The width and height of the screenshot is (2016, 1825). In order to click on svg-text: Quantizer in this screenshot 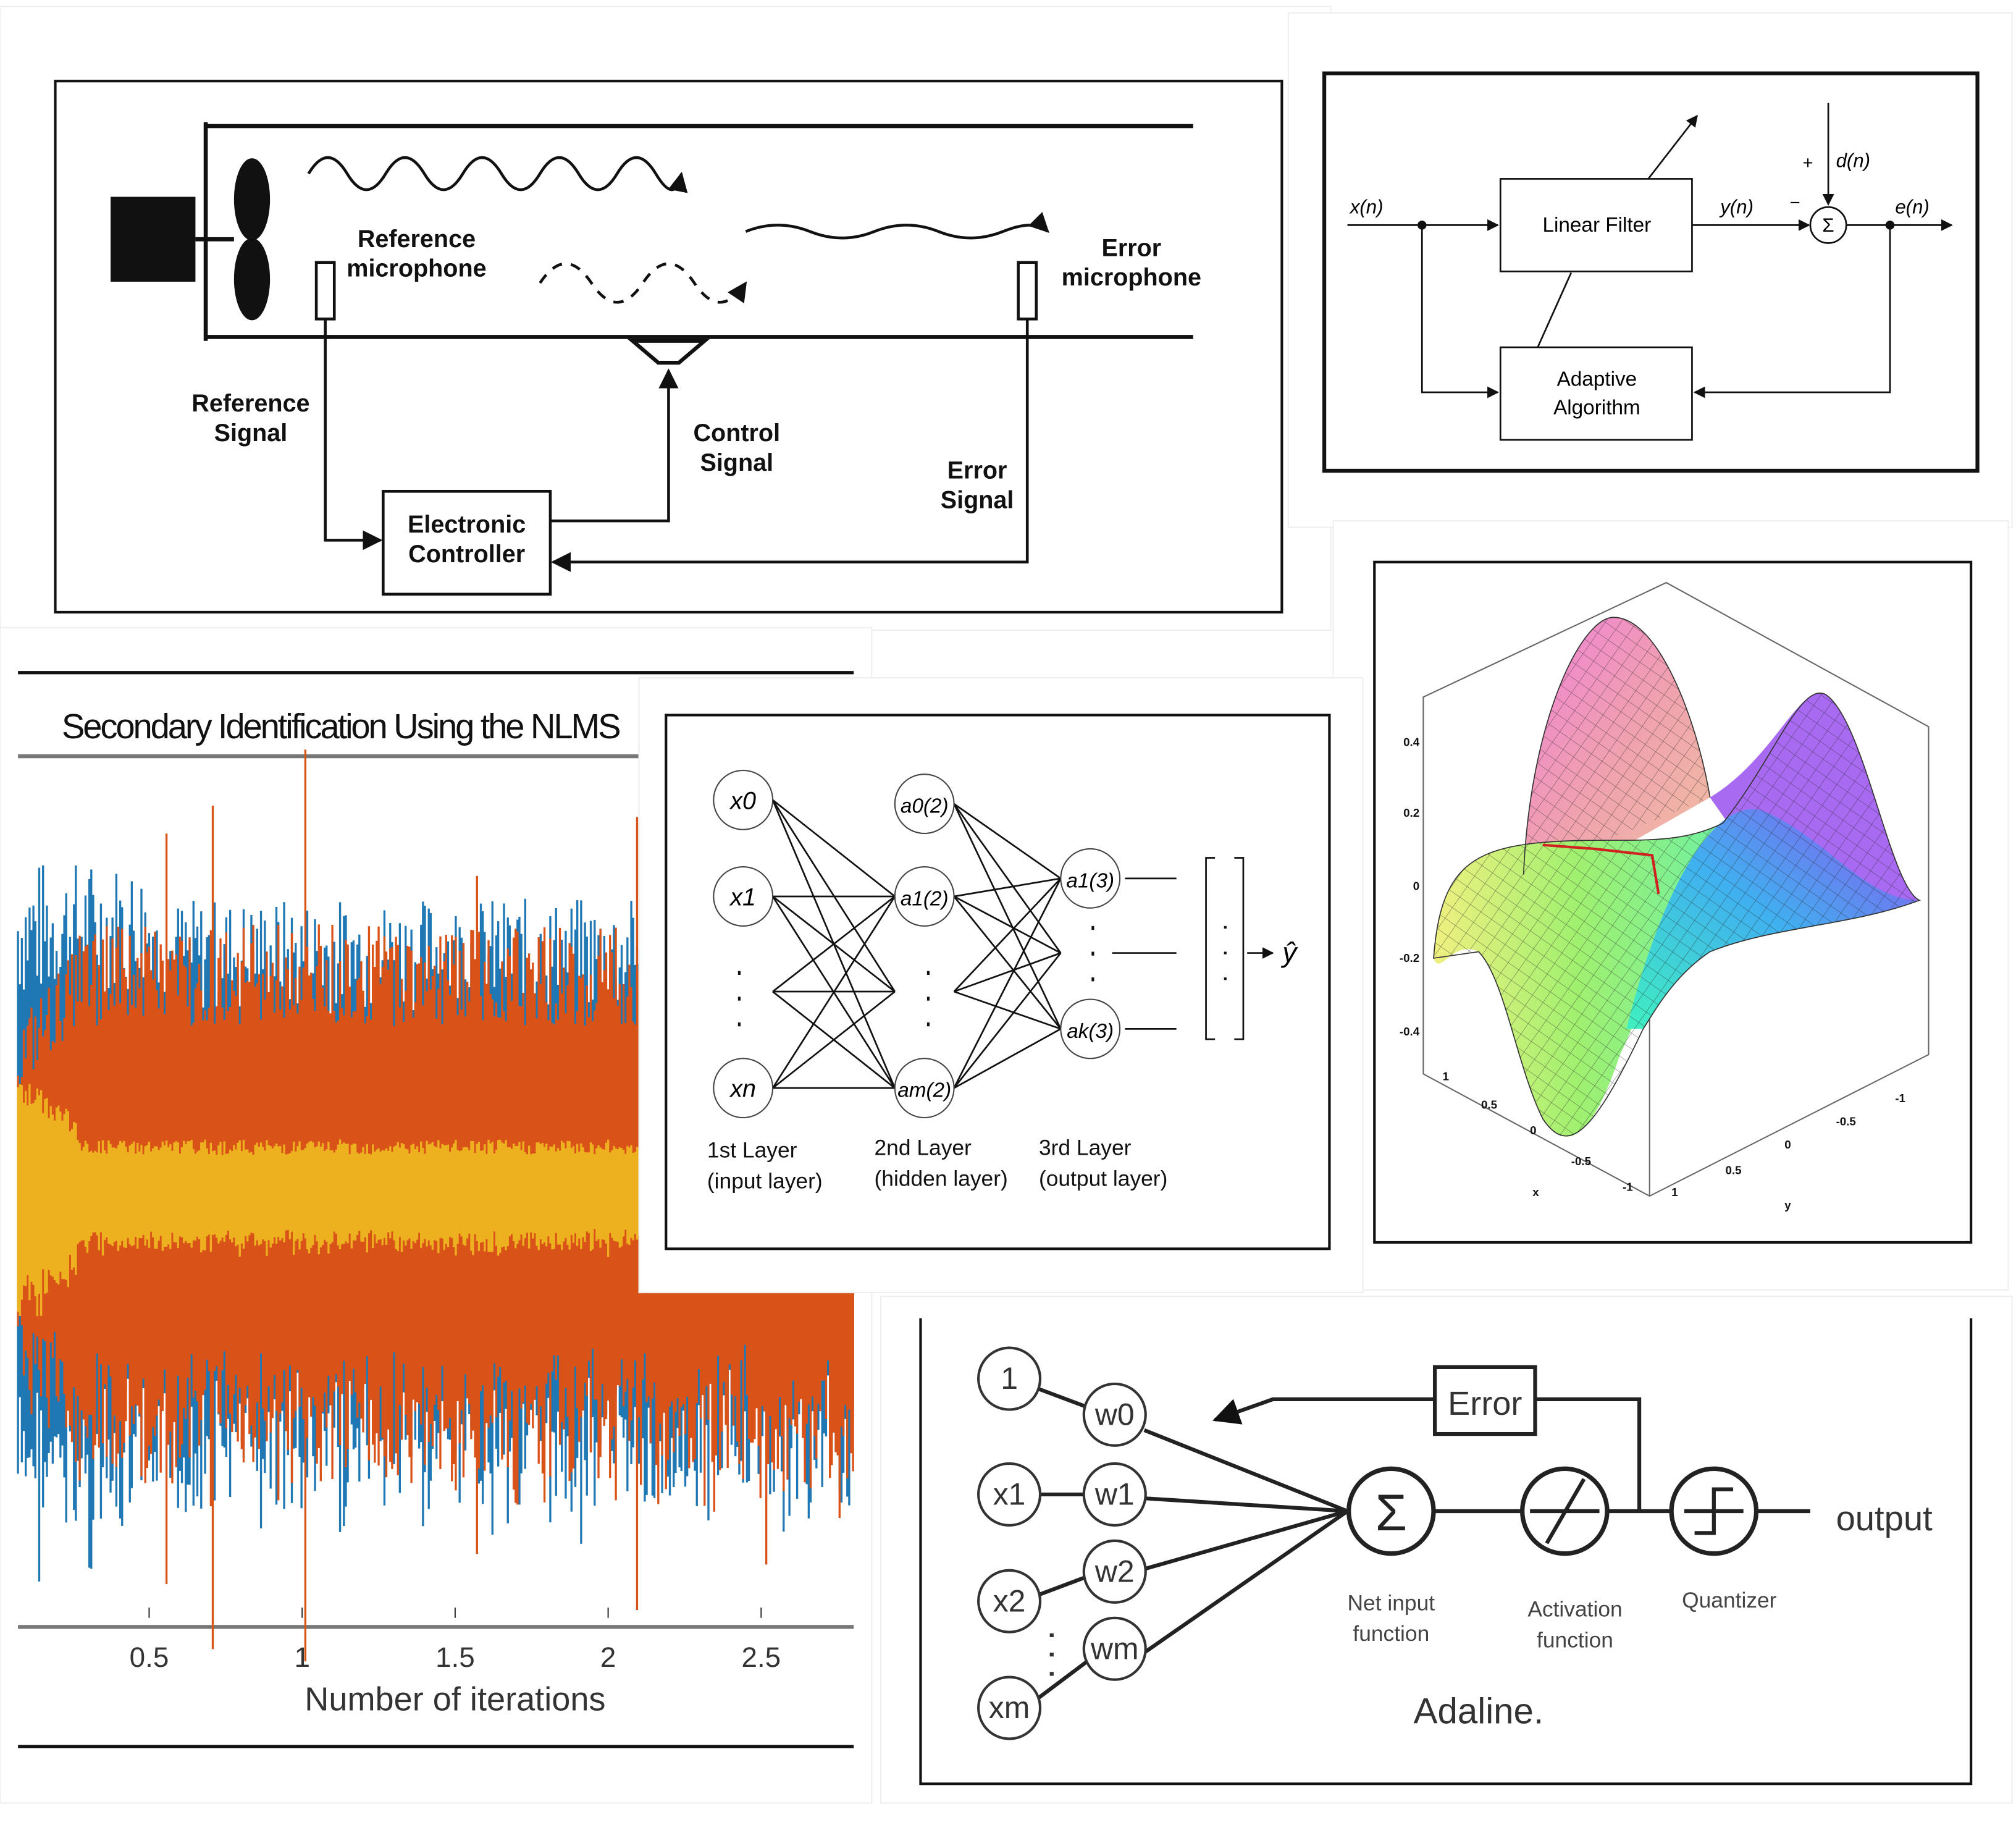, I will do `click(1730, 1600)`.